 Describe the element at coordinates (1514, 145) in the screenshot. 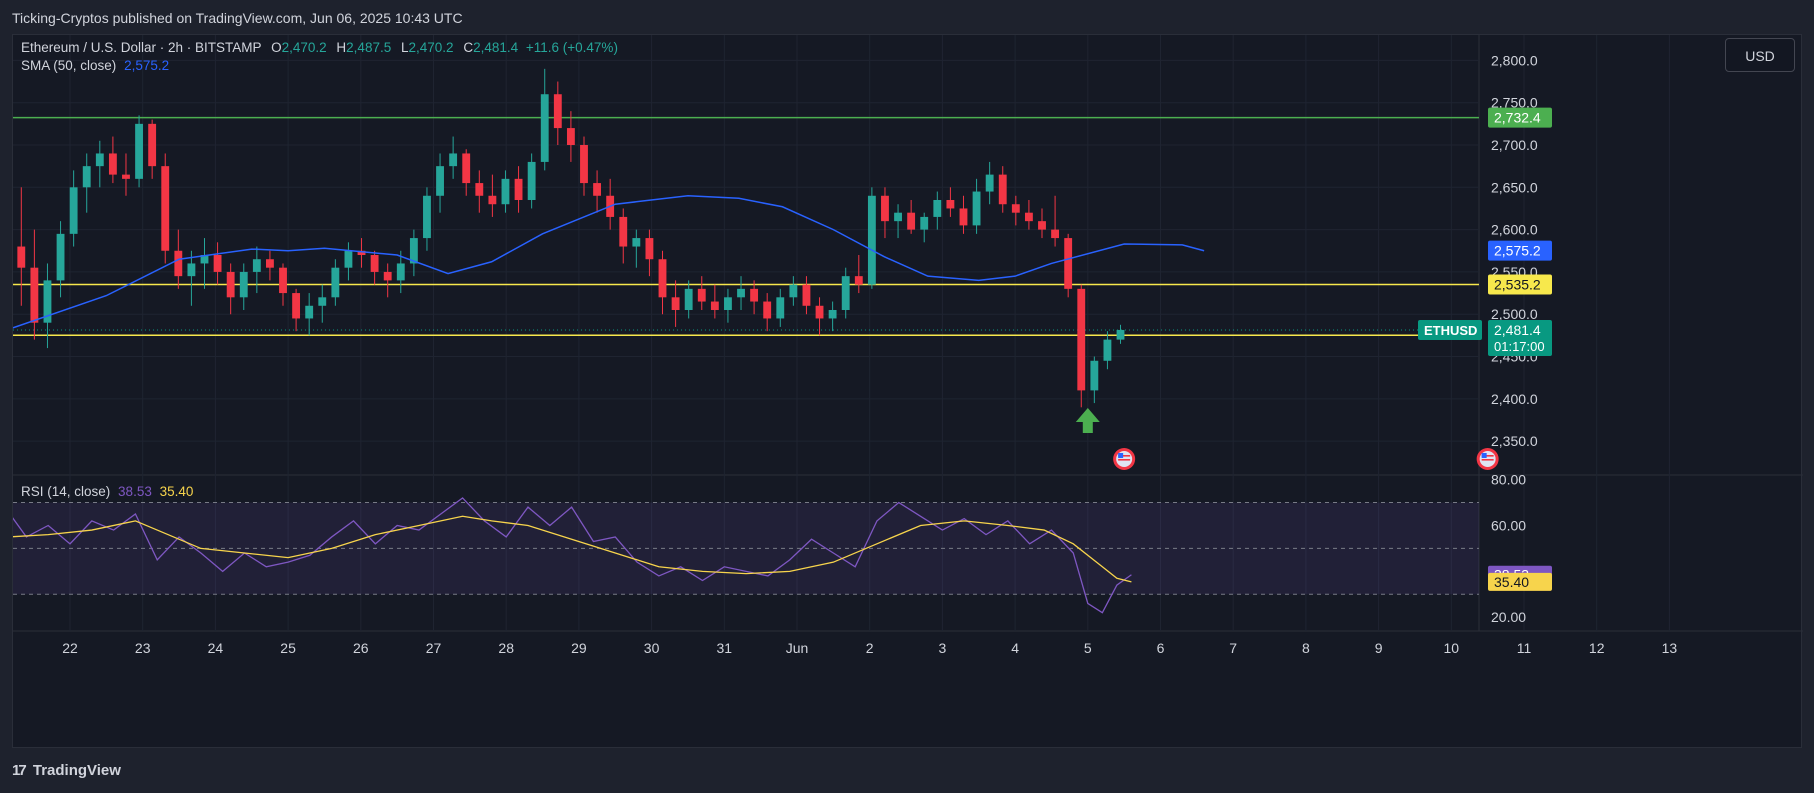

I see `price-tick-label: 2,700.0` at that location.